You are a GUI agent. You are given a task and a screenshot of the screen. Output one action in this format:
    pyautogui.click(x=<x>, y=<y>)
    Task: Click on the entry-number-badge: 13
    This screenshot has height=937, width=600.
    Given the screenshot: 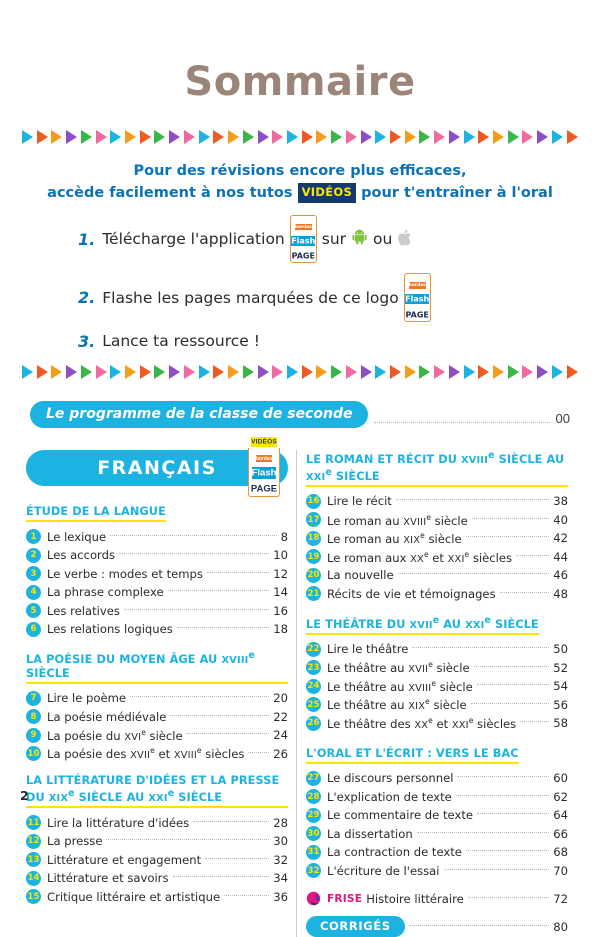 What is the action you would take?
    pyautogui.click(x=33, y=860)
    